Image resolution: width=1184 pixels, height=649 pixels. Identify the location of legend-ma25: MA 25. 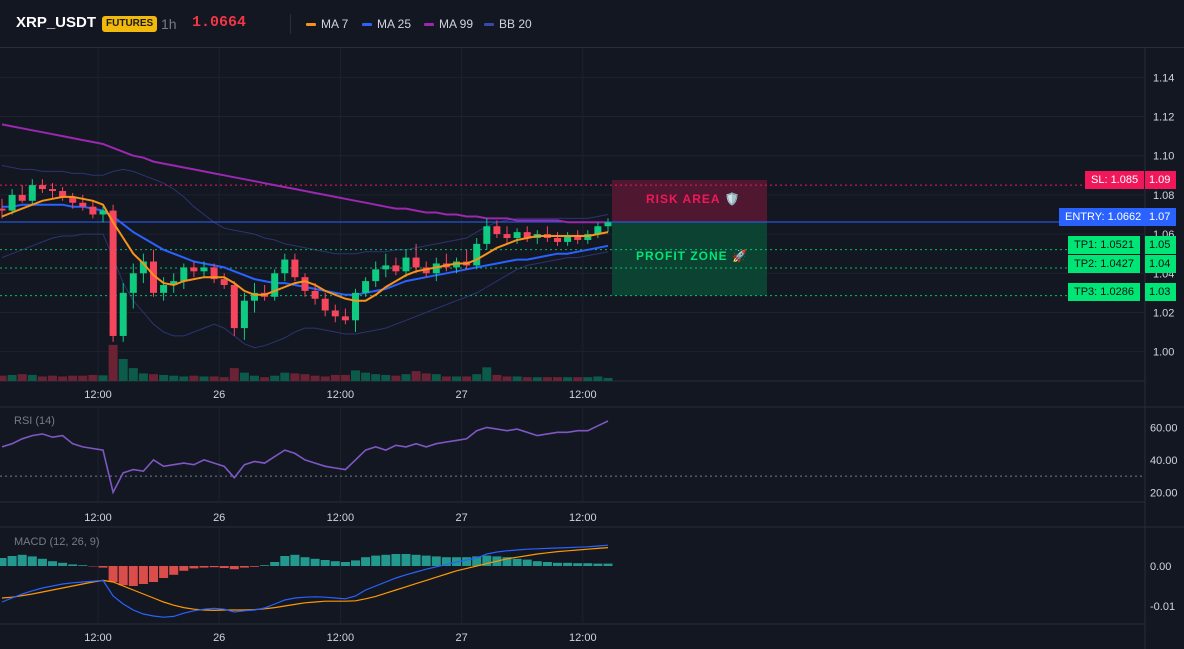
(386, 24).